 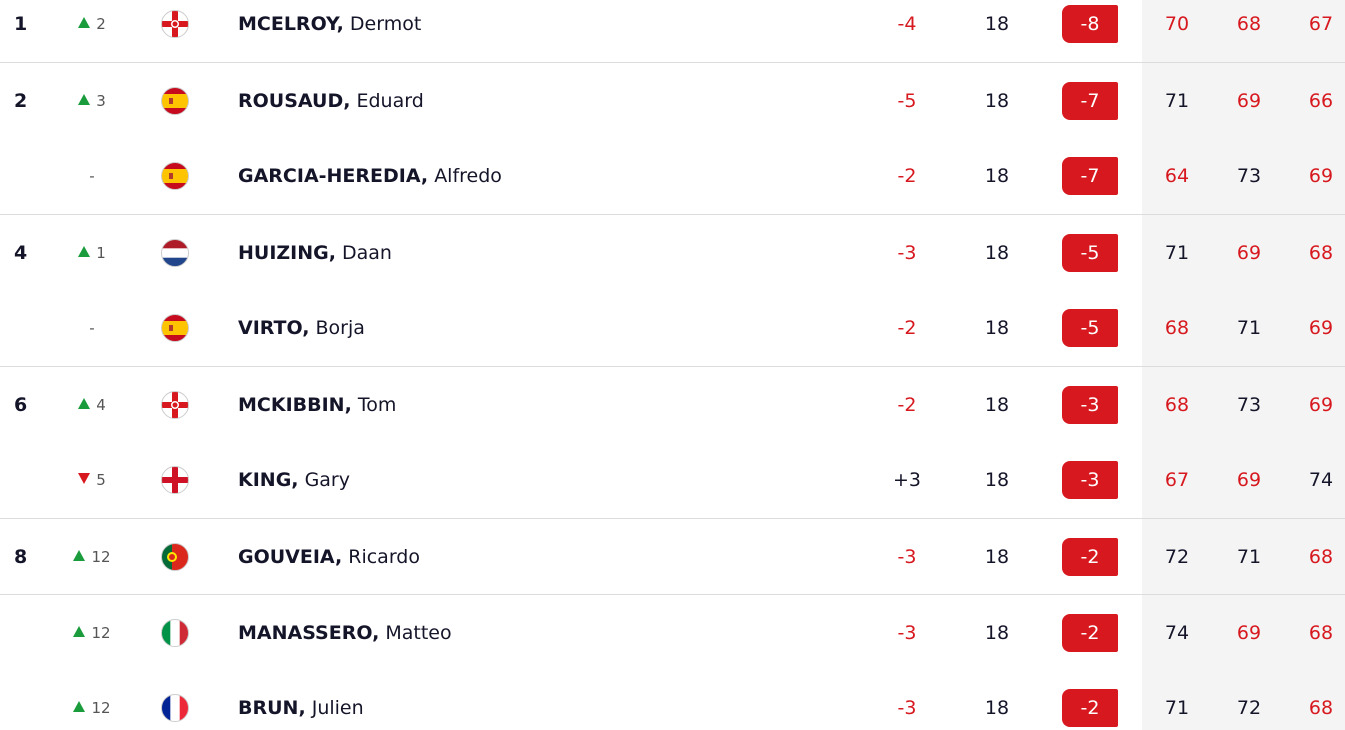 What do you see at coordinates (1177, 557) in the screenshot?
I see `round-score: 72` at bounding box center [1177, 557].